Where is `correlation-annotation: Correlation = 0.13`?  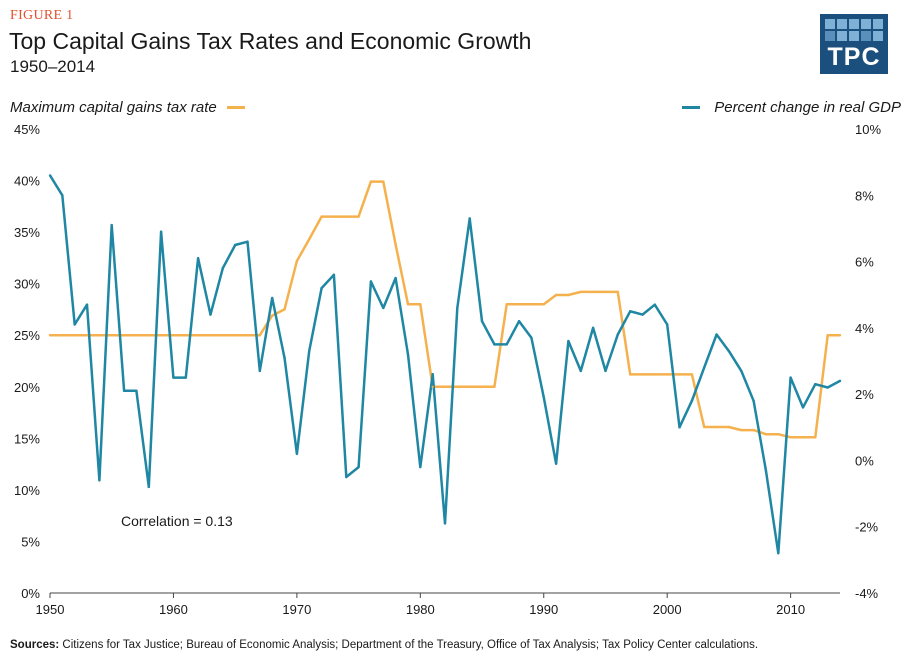
correlation-annotation: Correlation = 0.13 is located at coordinates (177, 521).